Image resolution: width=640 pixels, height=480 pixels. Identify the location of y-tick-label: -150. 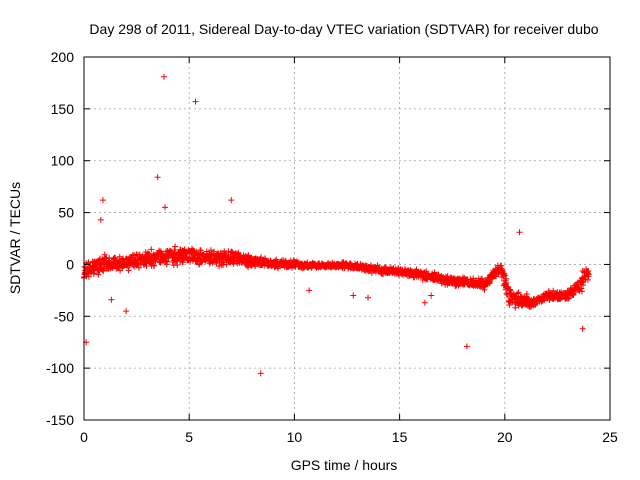
(60, 420).